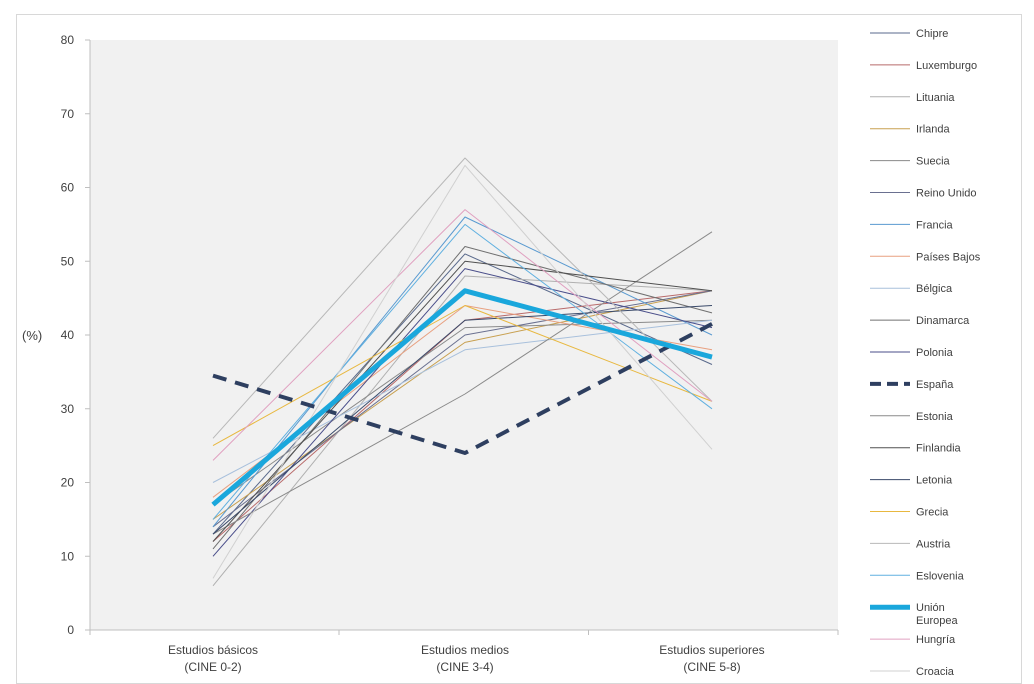  I want to click on legend-label-union-europea-line1: Unión, so click(930, 608).